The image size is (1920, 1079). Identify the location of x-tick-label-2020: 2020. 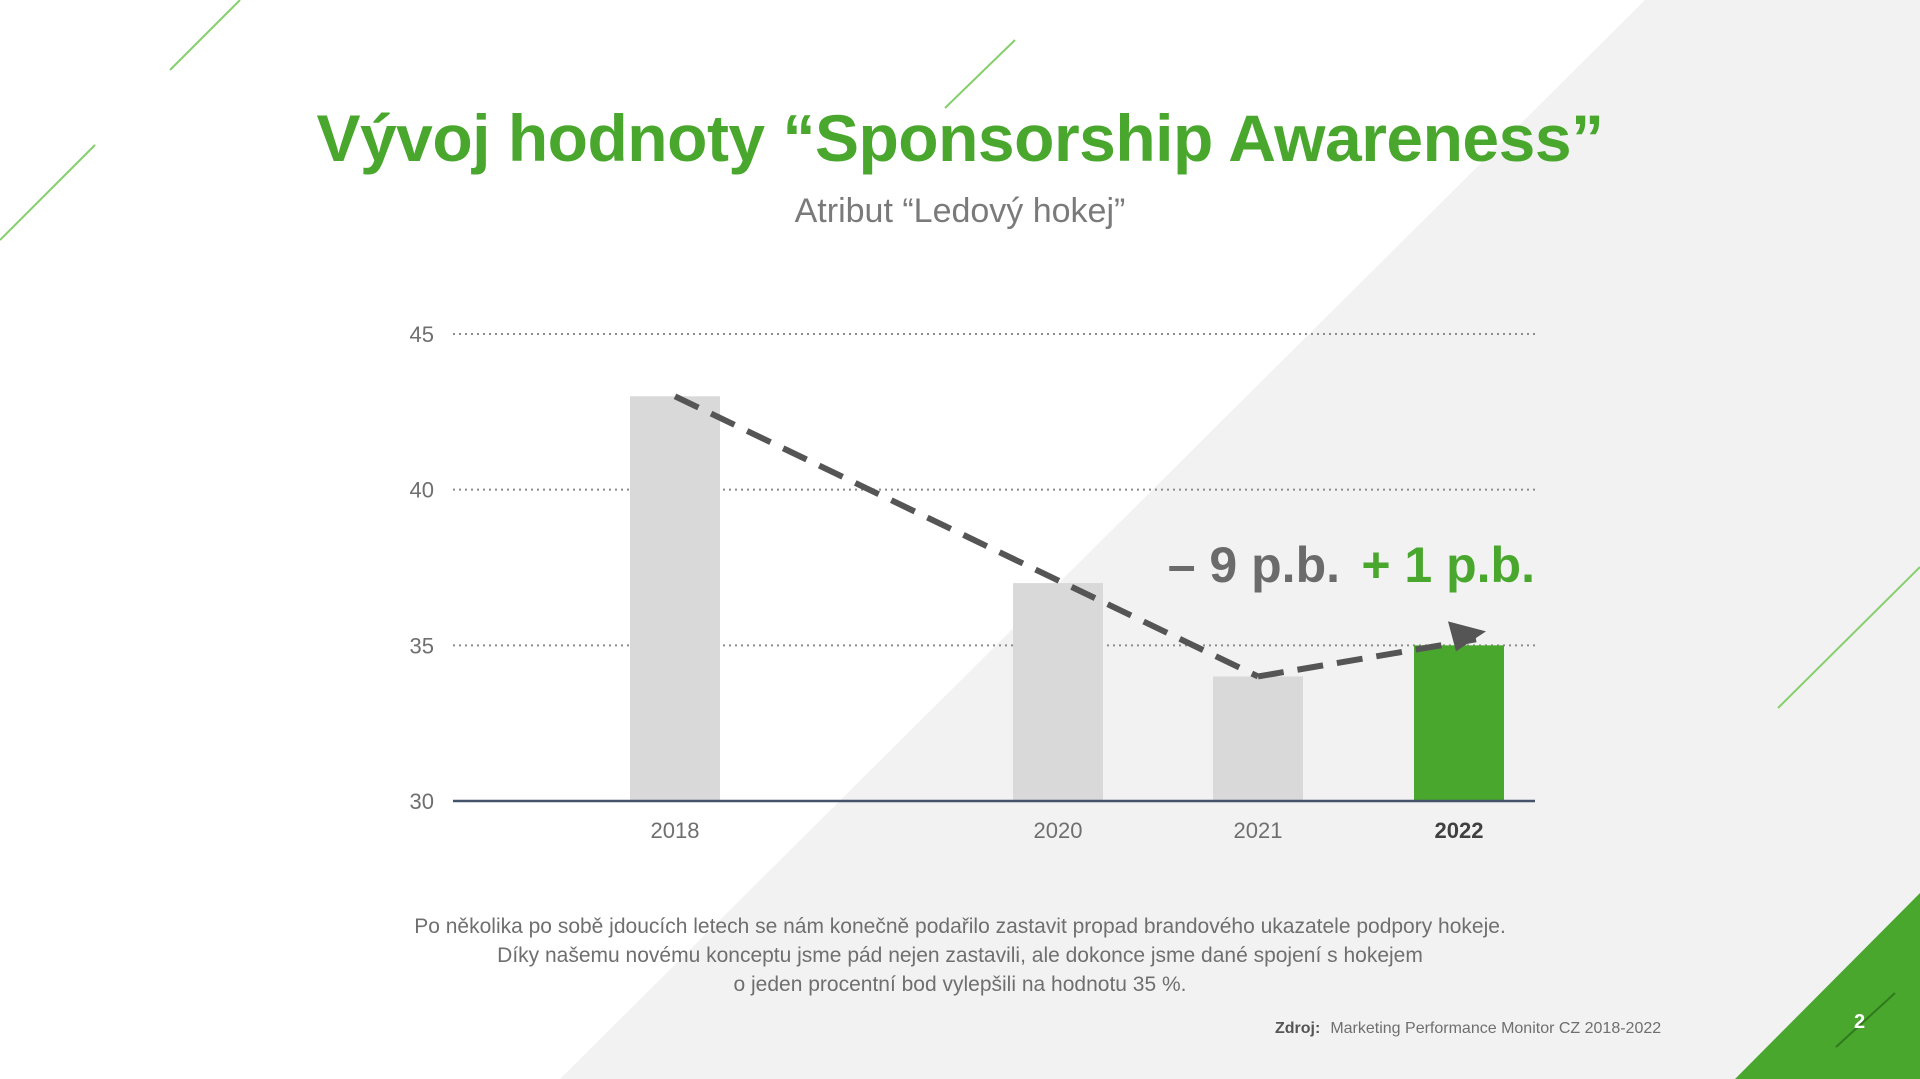
(1058, 830).